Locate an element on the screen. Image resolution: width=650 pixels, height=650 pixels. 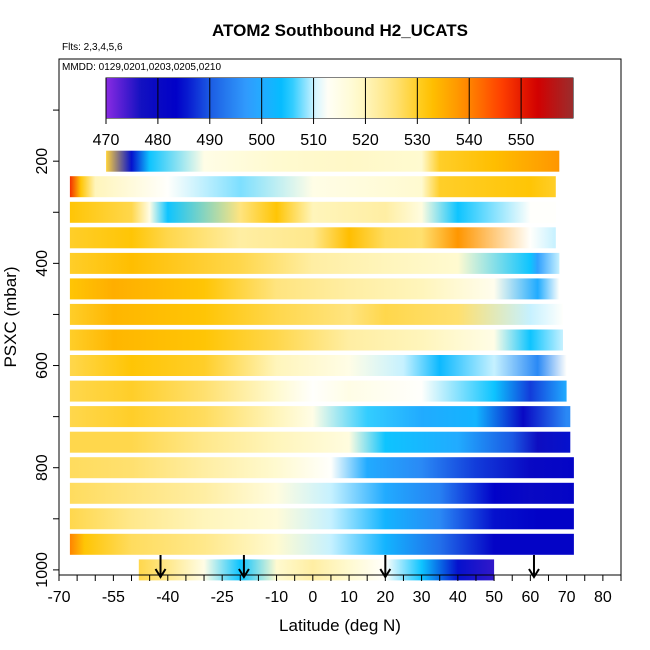
x-axis-label: Latitude (deg N) is located at coordinates (340, 625).